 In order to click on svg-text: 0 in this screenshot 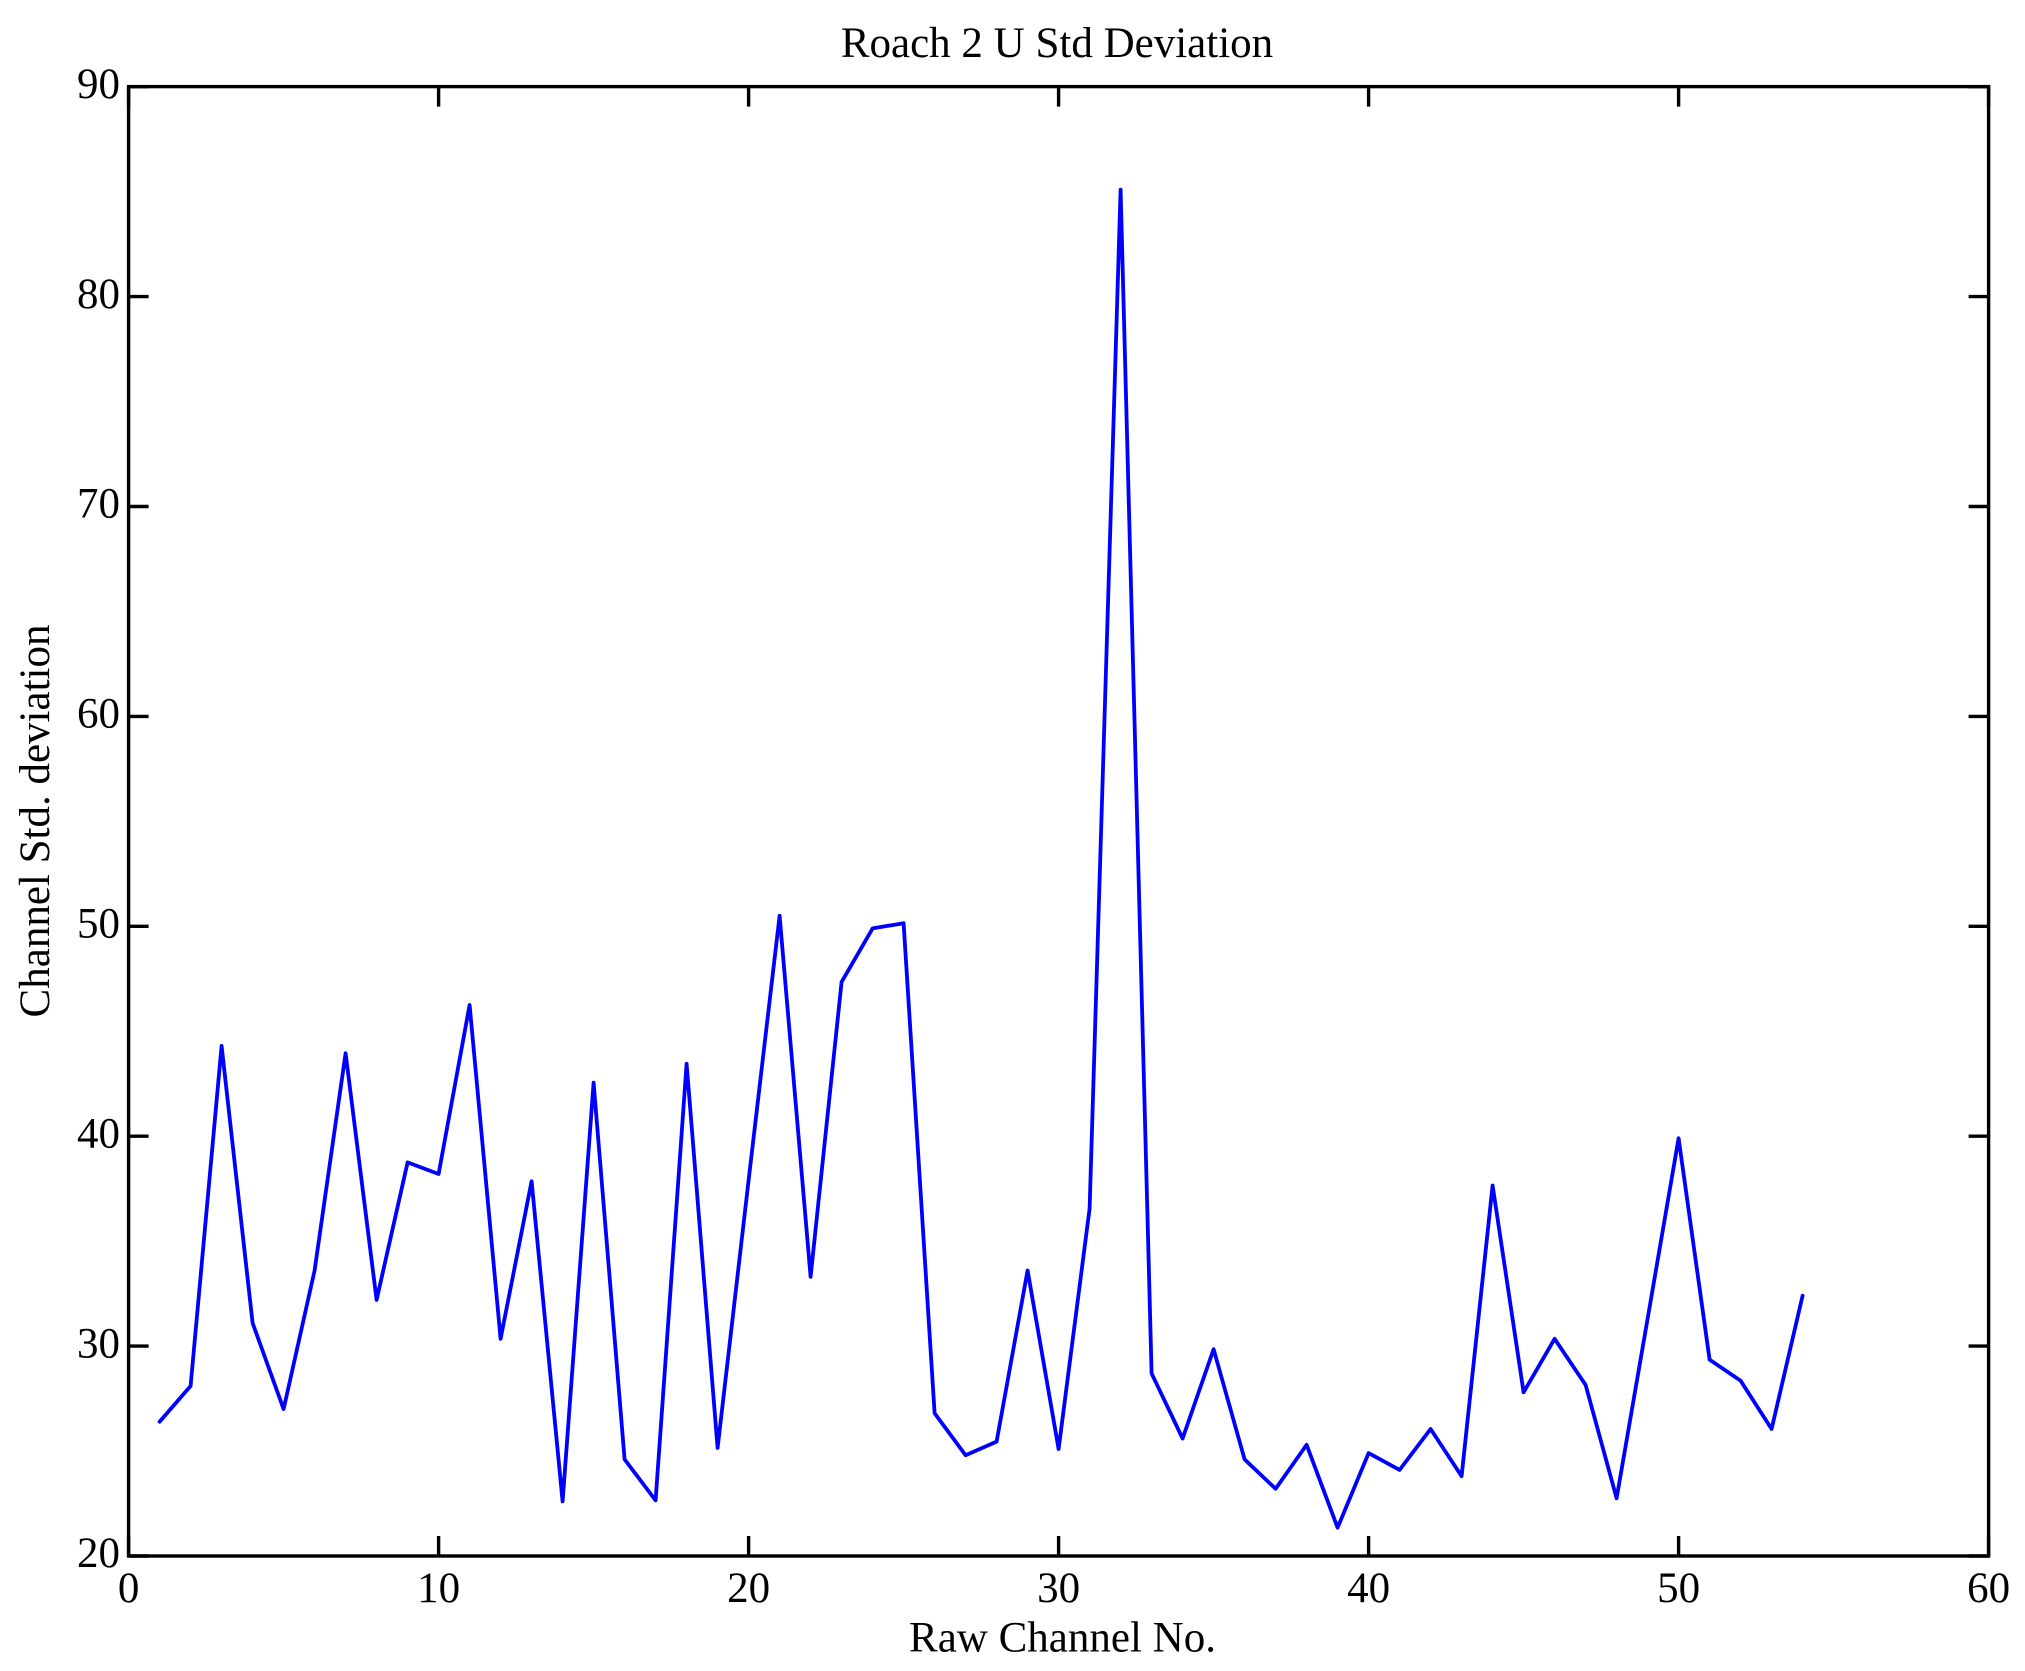, I will do `click(129, 1588)`.